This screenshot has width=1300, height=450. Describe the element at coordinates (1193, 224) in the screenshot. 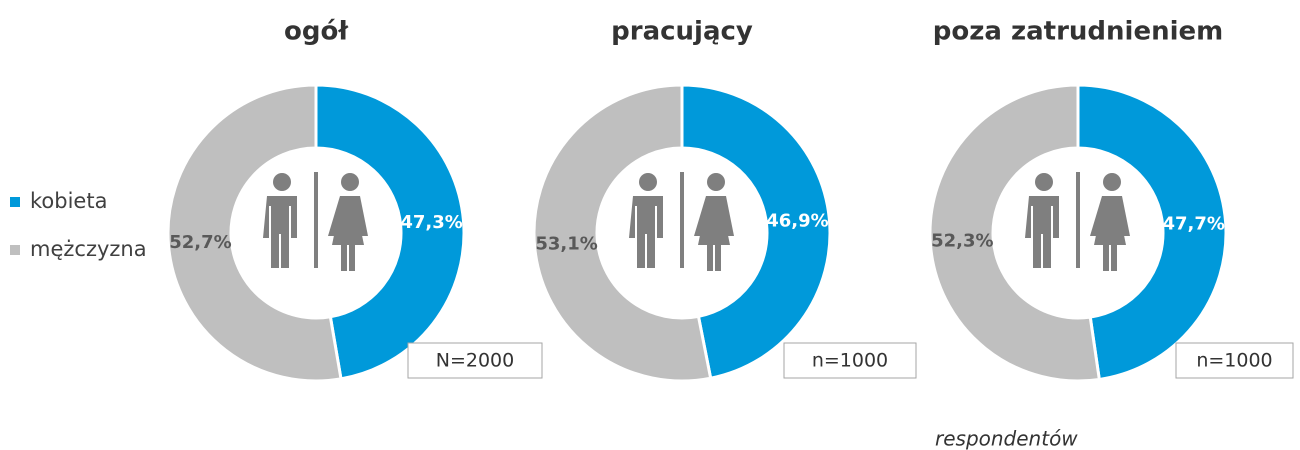

I see `data-label: 47,7%` at that location.